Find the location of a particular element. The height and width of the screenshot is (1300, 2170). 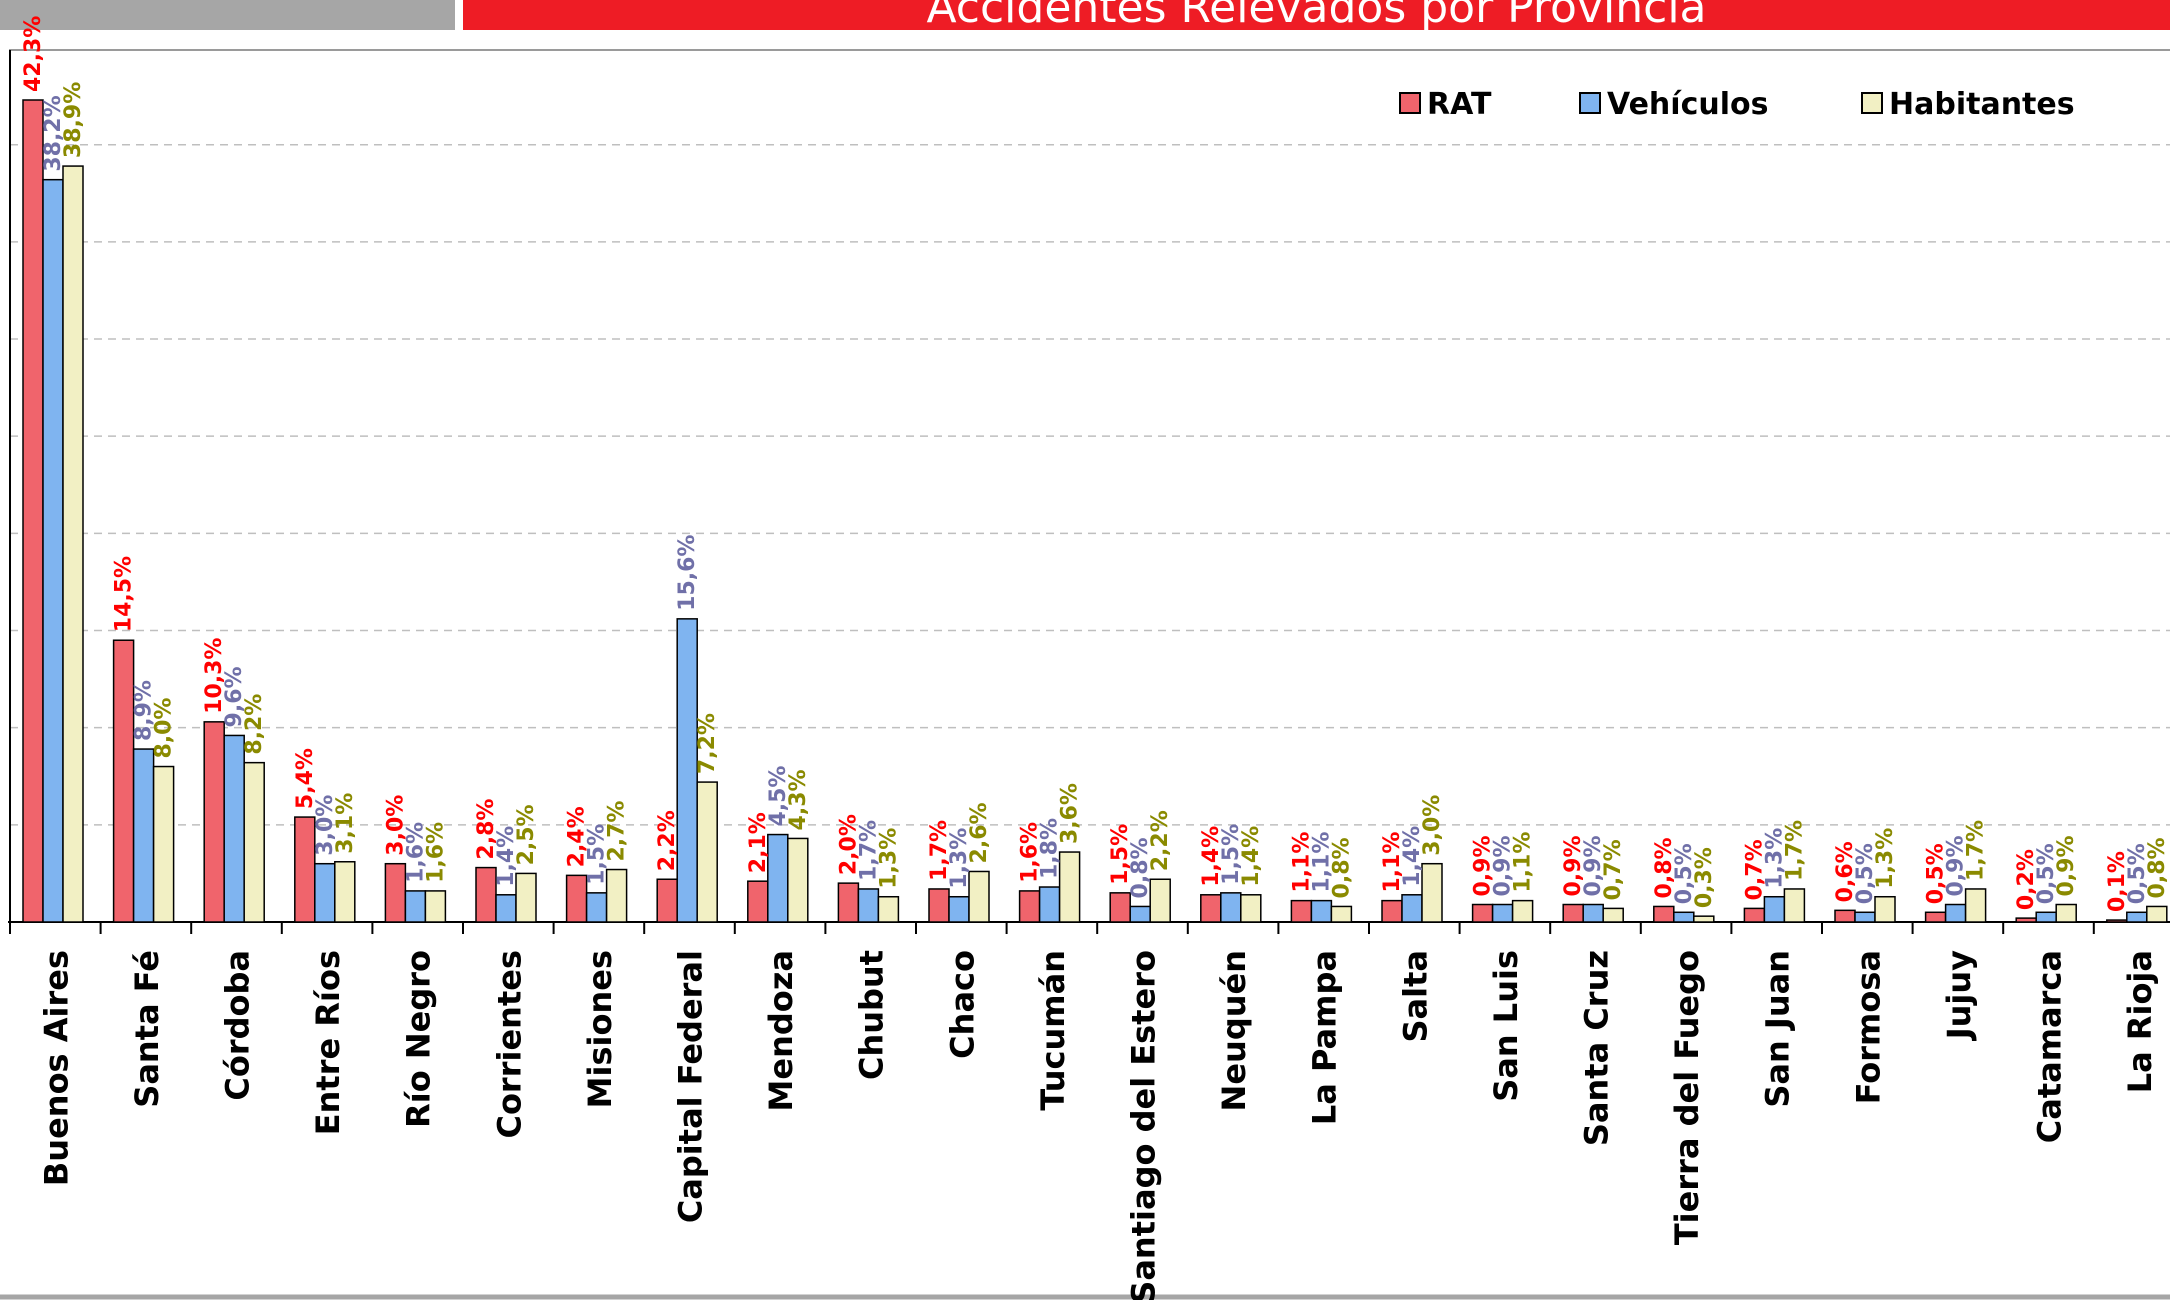

category-label: Río Negro is located at coordinates (419, 1039).